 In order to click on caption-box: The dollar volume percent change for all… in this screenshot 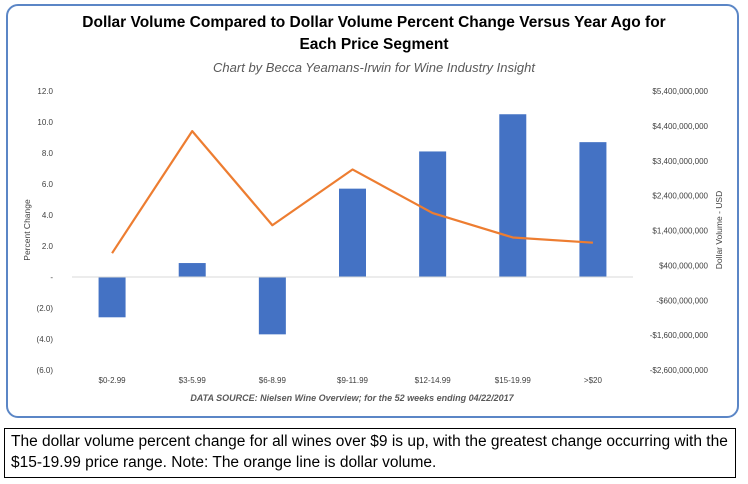, I will do `click(370, 453)`.